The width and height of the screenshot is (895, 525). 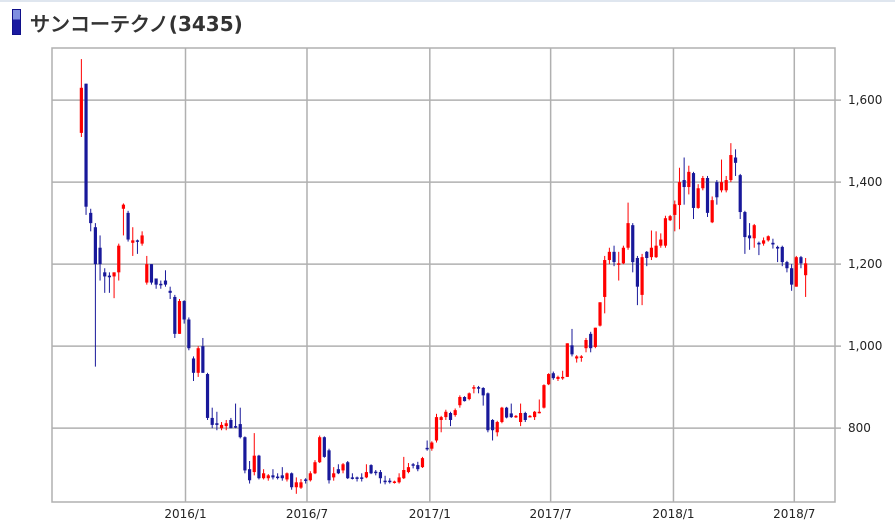 I want to click on top-border, so click(x=447, y=1).